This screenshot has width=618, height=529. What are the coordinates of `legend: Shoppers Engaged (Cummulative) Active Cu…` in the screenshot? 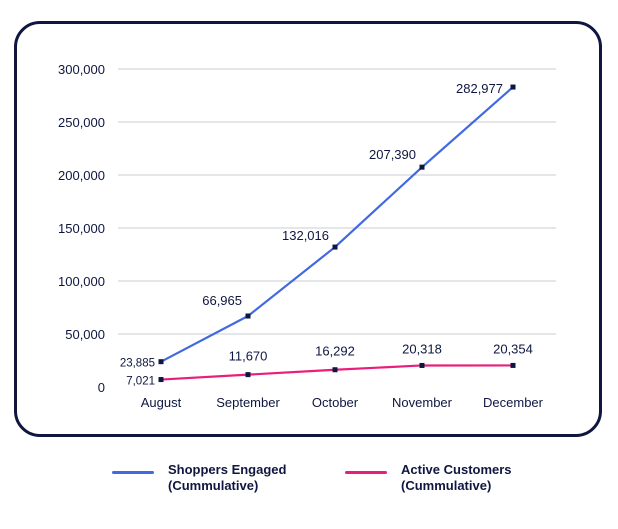 It's located at (309, 487).